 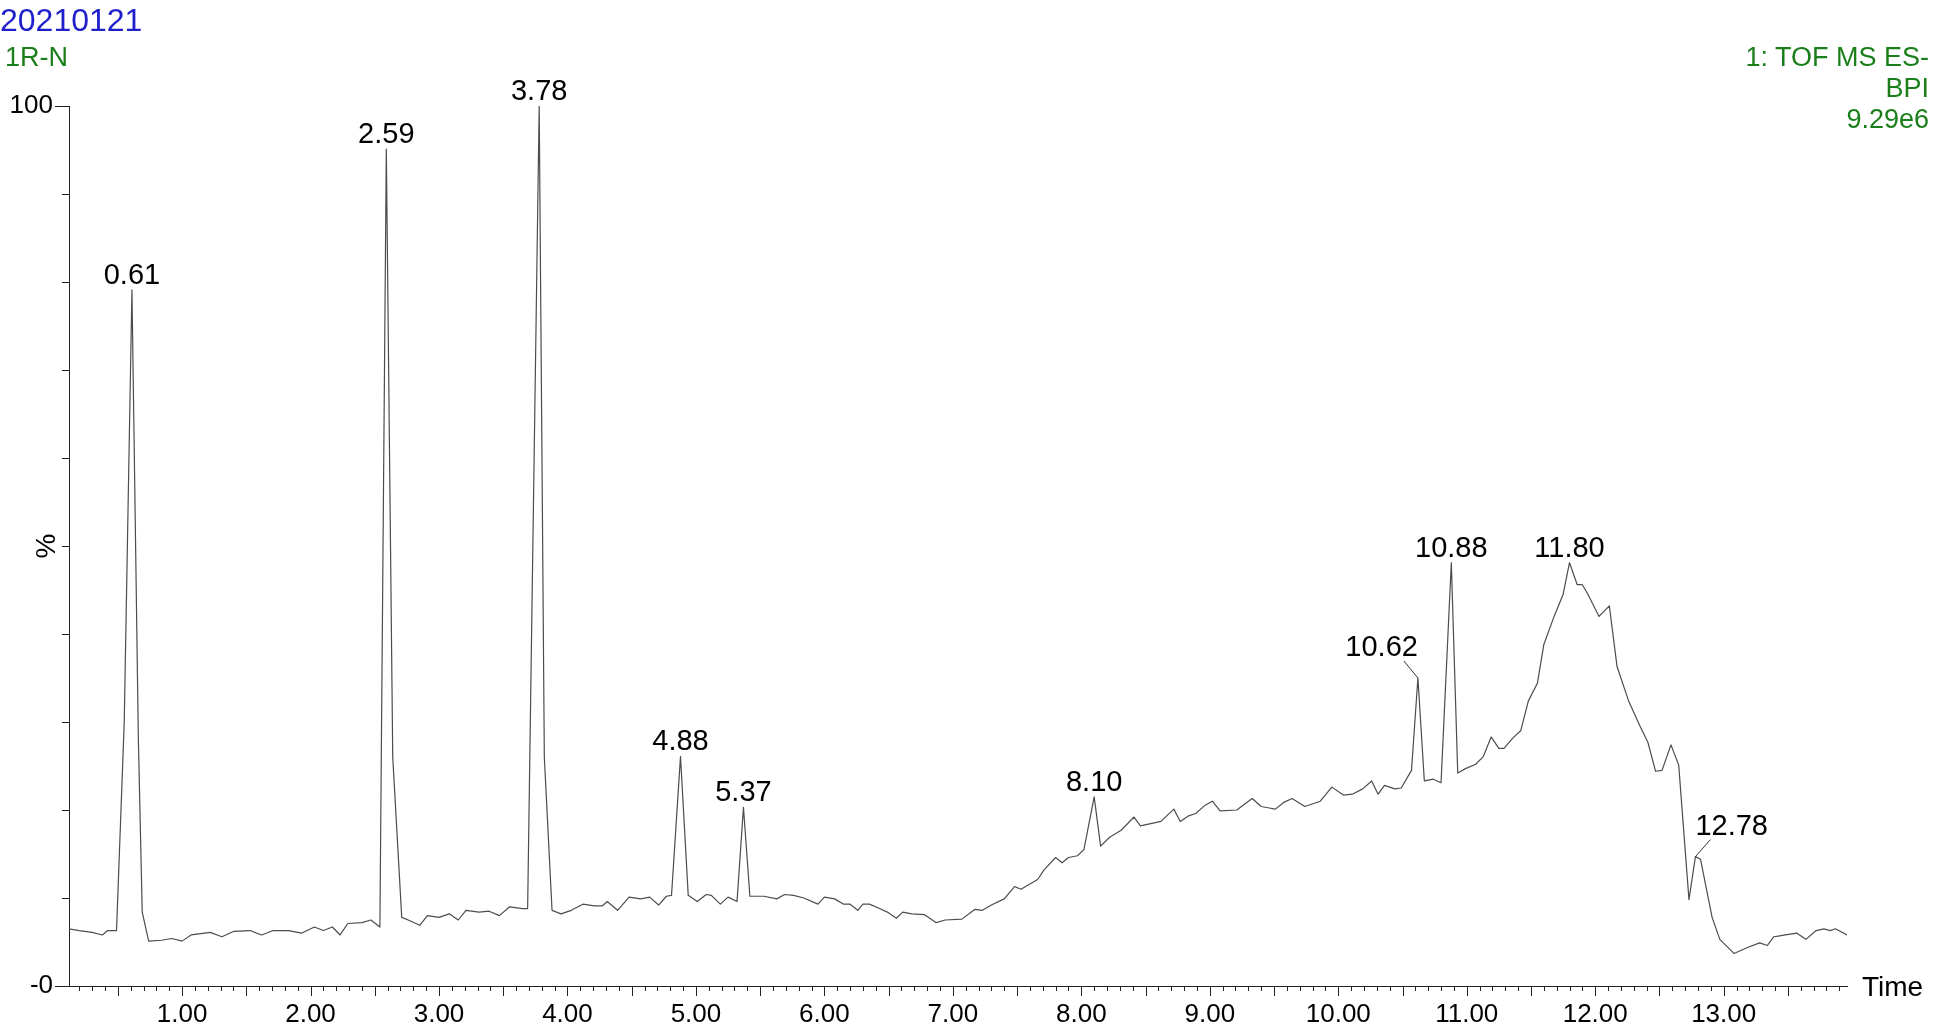 What do you see at coordinates (567, 1012) in the screenshot?
I see `x-tick-label: 4.00` at bounding box center [567, 1012].